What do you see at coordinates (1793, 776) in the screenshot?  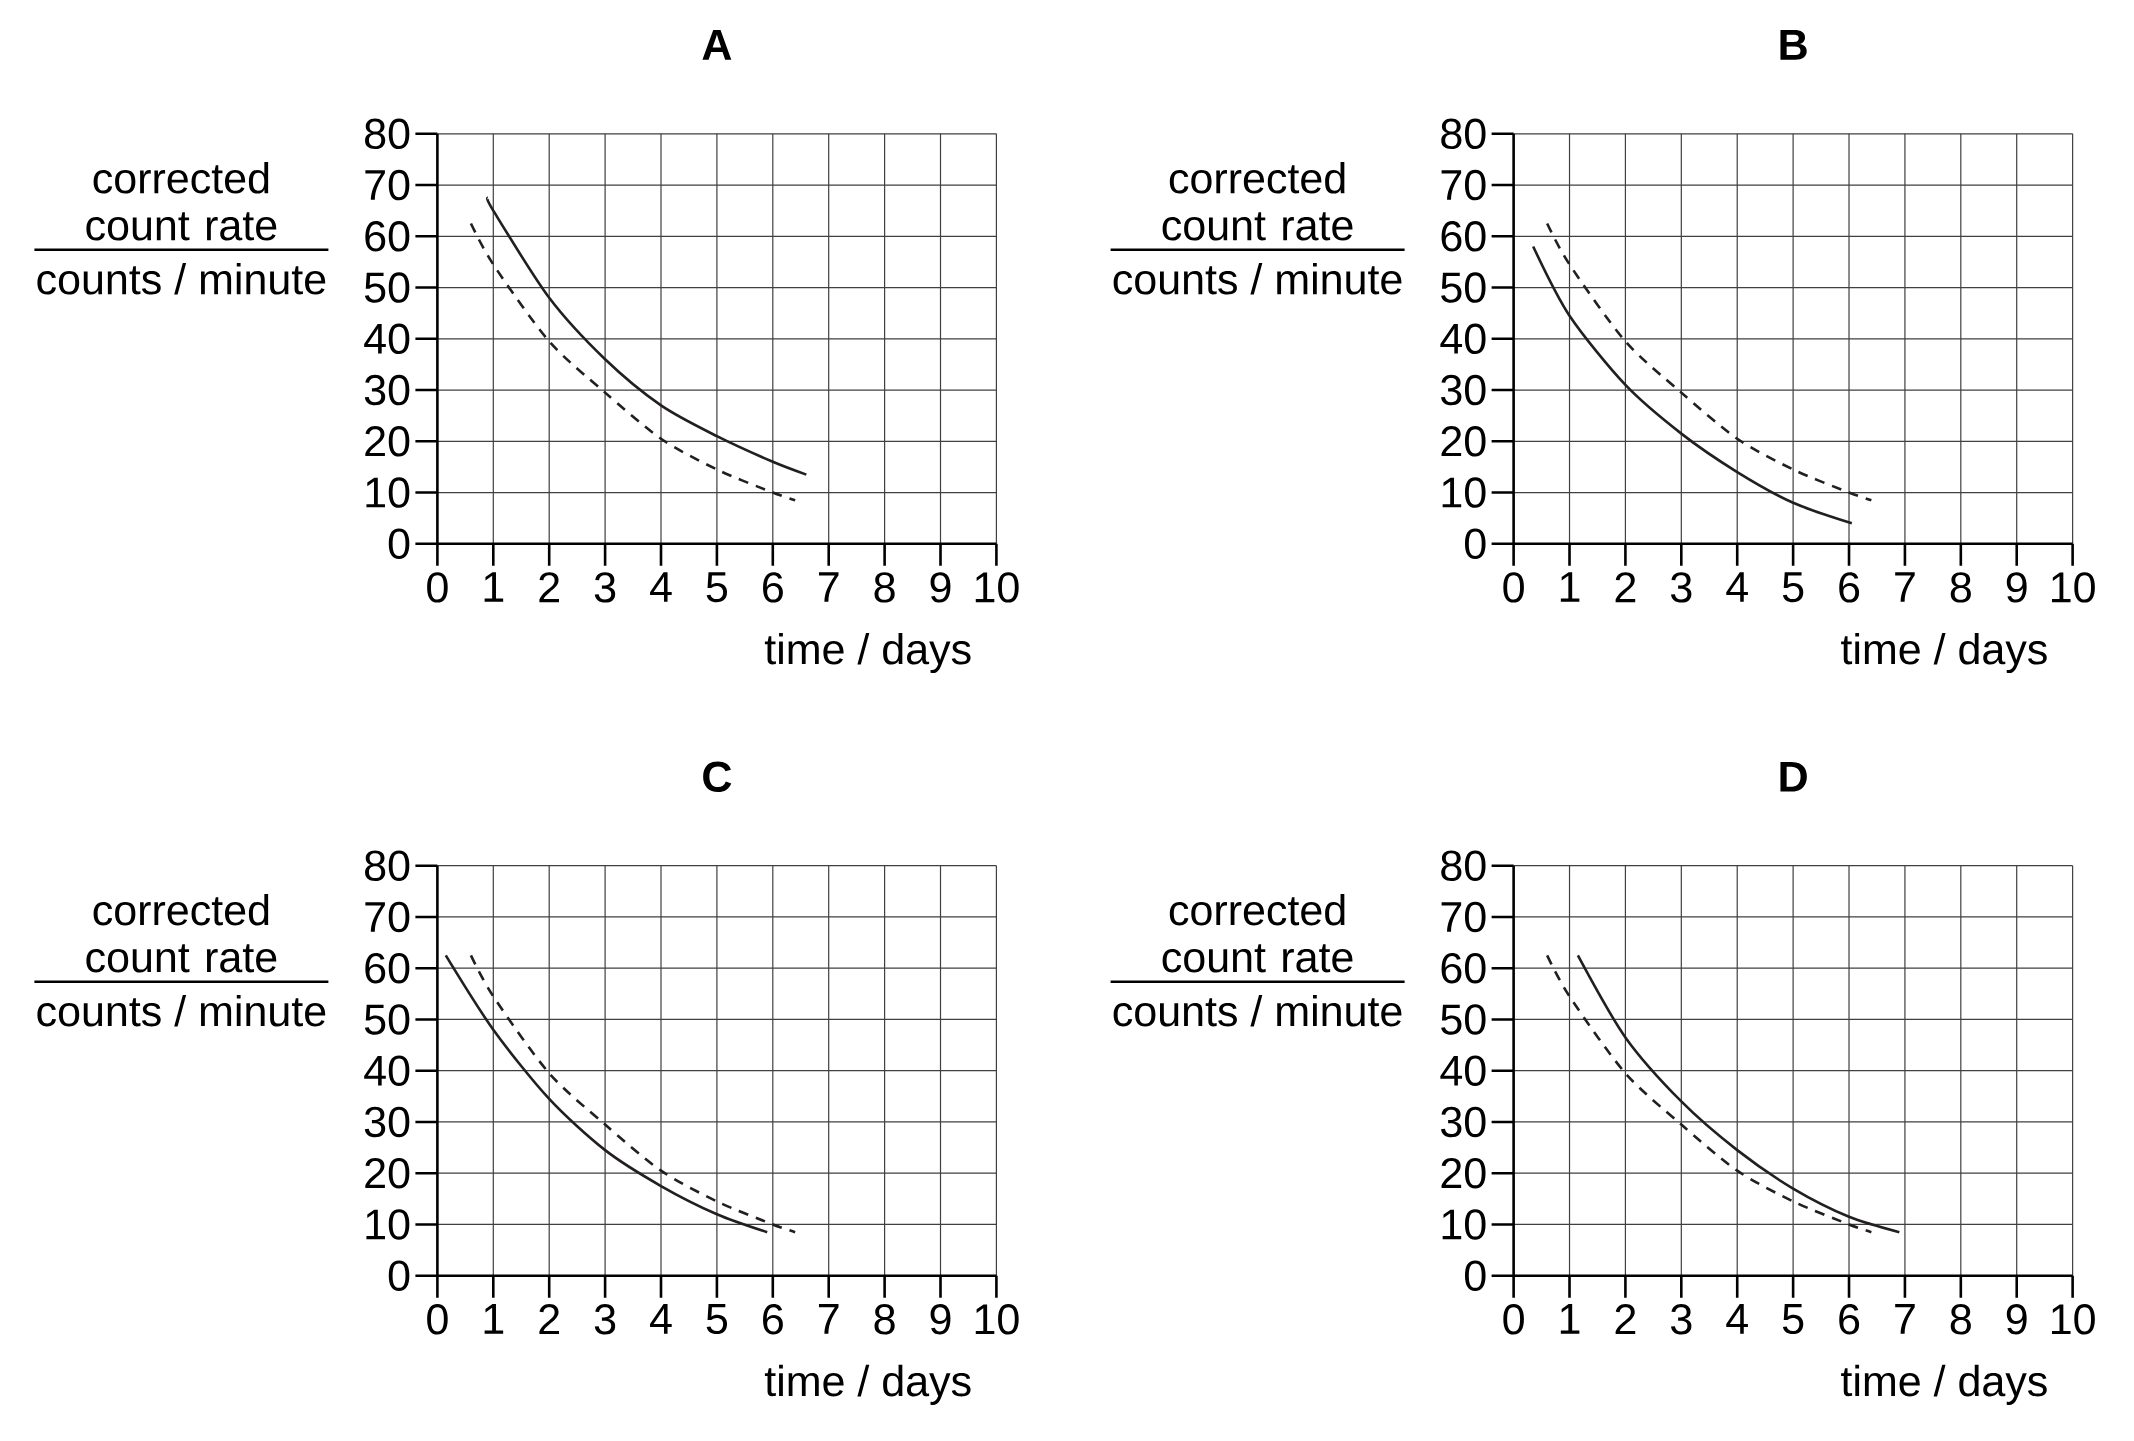 I see `chart-title: D` at bounding box center [1793, 776].